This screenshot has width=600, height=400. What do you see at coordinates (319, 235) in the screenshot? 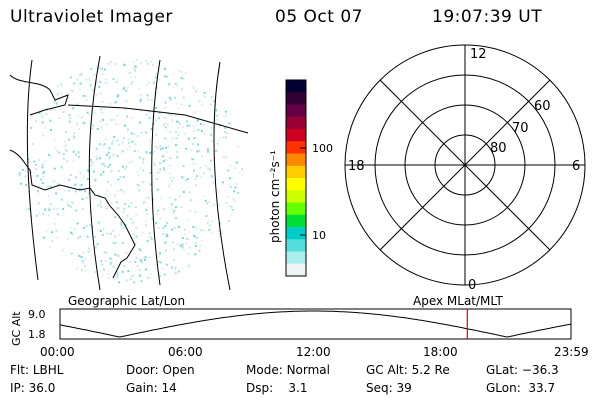
I see `colorbar-tick-label: 10` at bounding box center [319, 235].